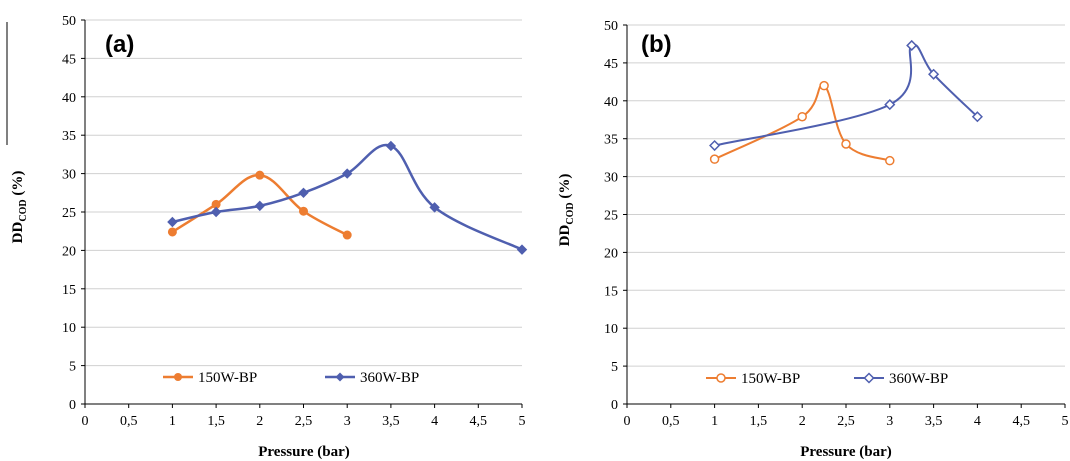 This screenshot has width=1070, height=461. I want to click on chart-a-ytick-label: 15, so click(69, 290).